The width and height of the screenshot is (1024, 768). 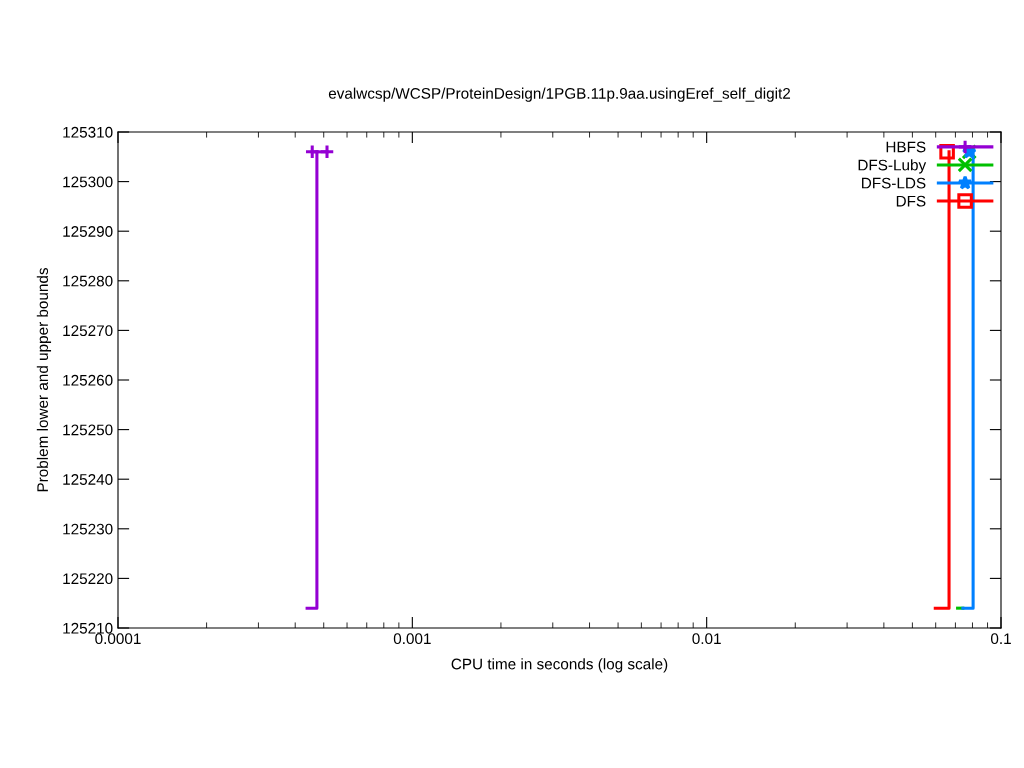 What do you see at coordinates (88, 430) in the screenshot?
I see `y-tick-label: 125250` at bounding box center [88, 430].